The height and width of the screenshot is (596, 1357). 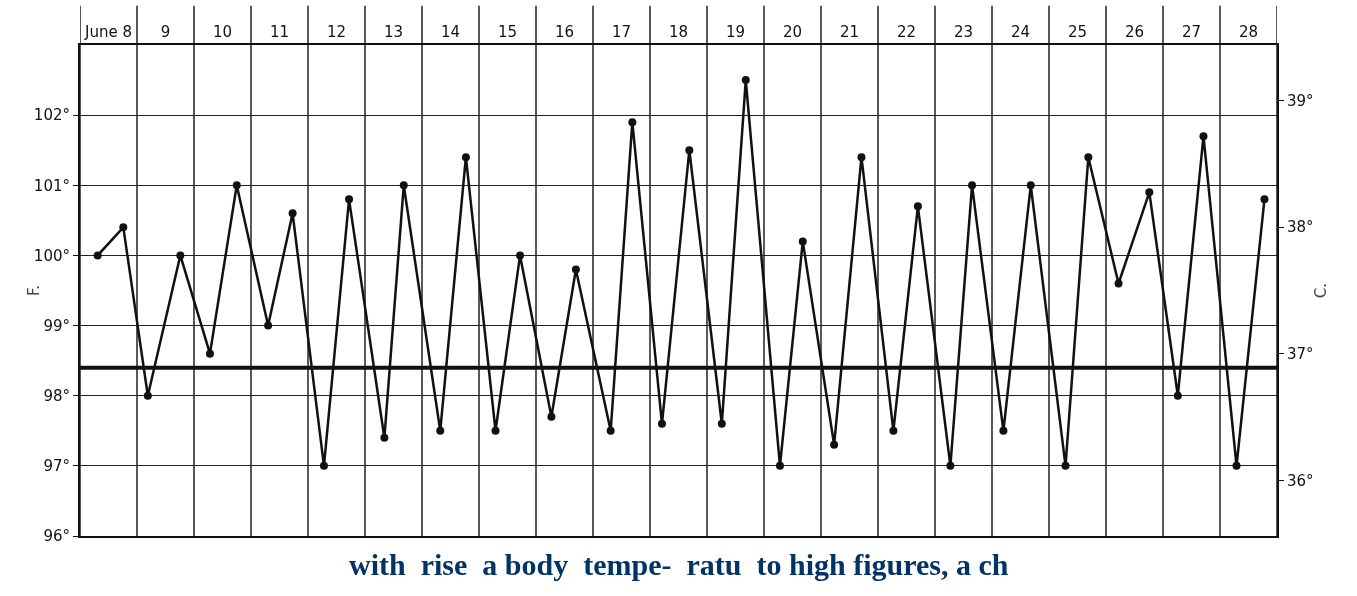 I want to click on x-tick-label: 15, so click(x=507, y=32).